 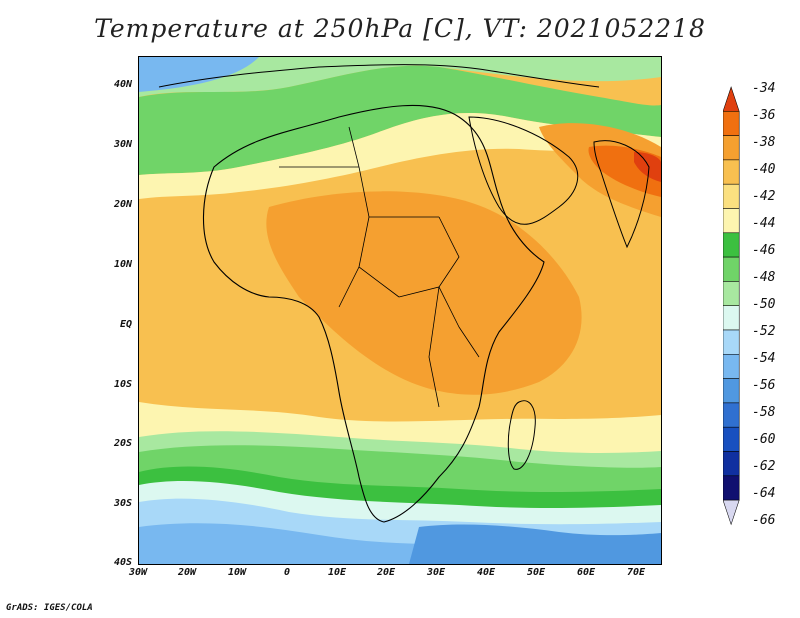 What do you see at coordinates (536, 572) in the screenshot?
I see `lon-label-50e: 50E` at bounding box center [536, 572].